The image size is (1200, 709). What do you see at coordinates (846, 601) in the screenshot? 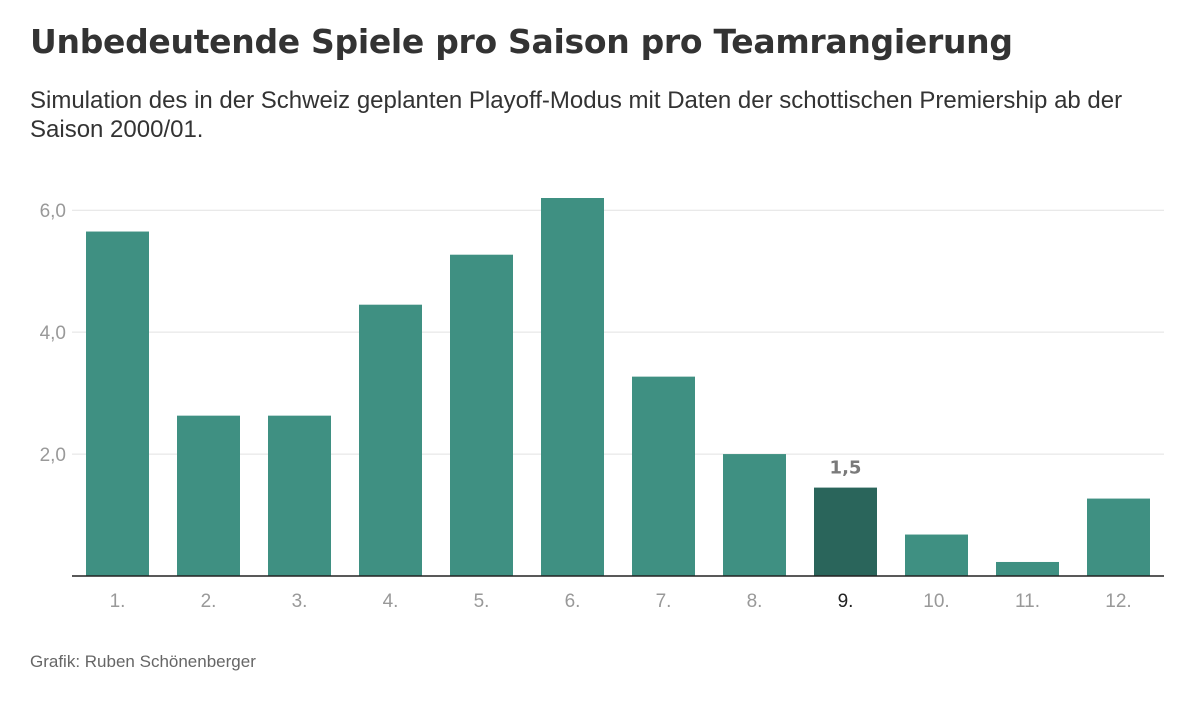
I see `x-tick-label: 9.` at bounding box center [846, 601].